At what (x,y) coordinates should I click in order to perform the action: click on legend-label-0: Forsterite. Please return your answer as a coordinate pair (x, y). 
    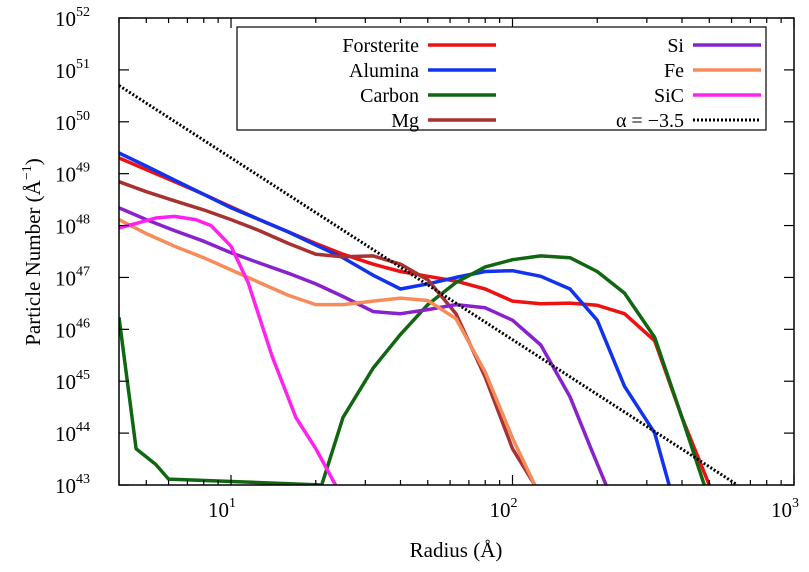
    Looking at the image, I should click on (380, 46).